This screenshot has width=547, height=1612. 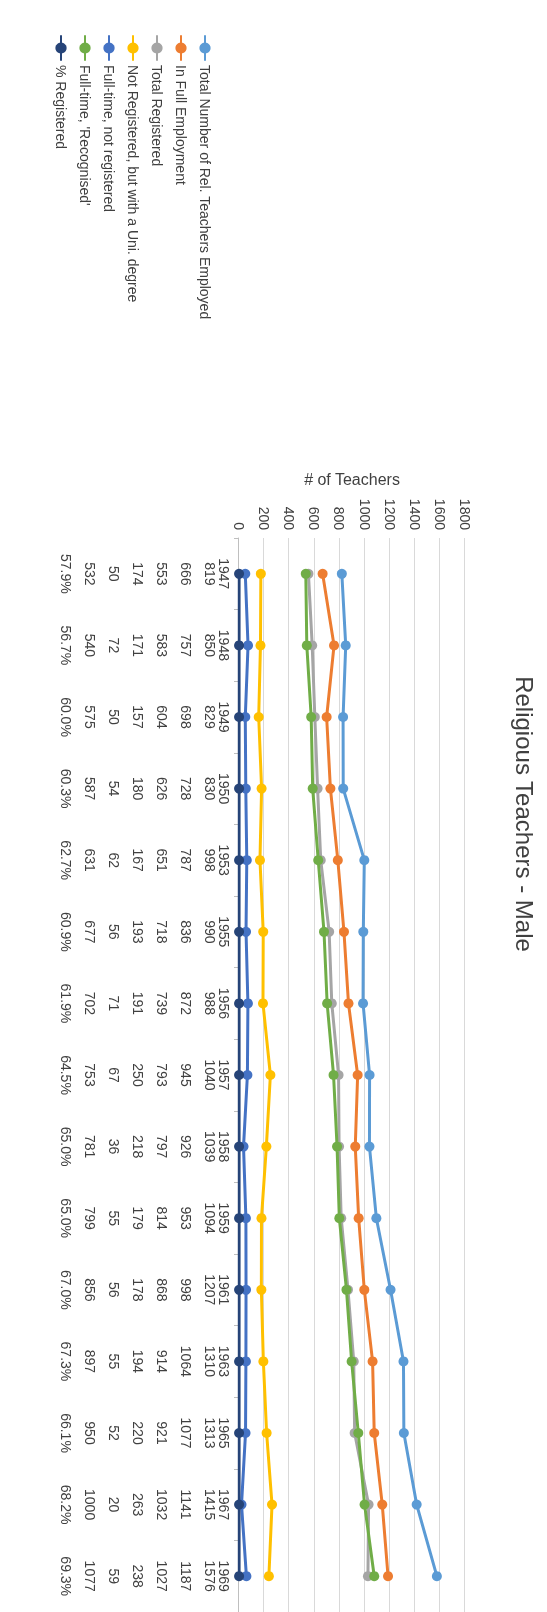 I want to click on data-label: 62.7%, so click(x=66, y=860).